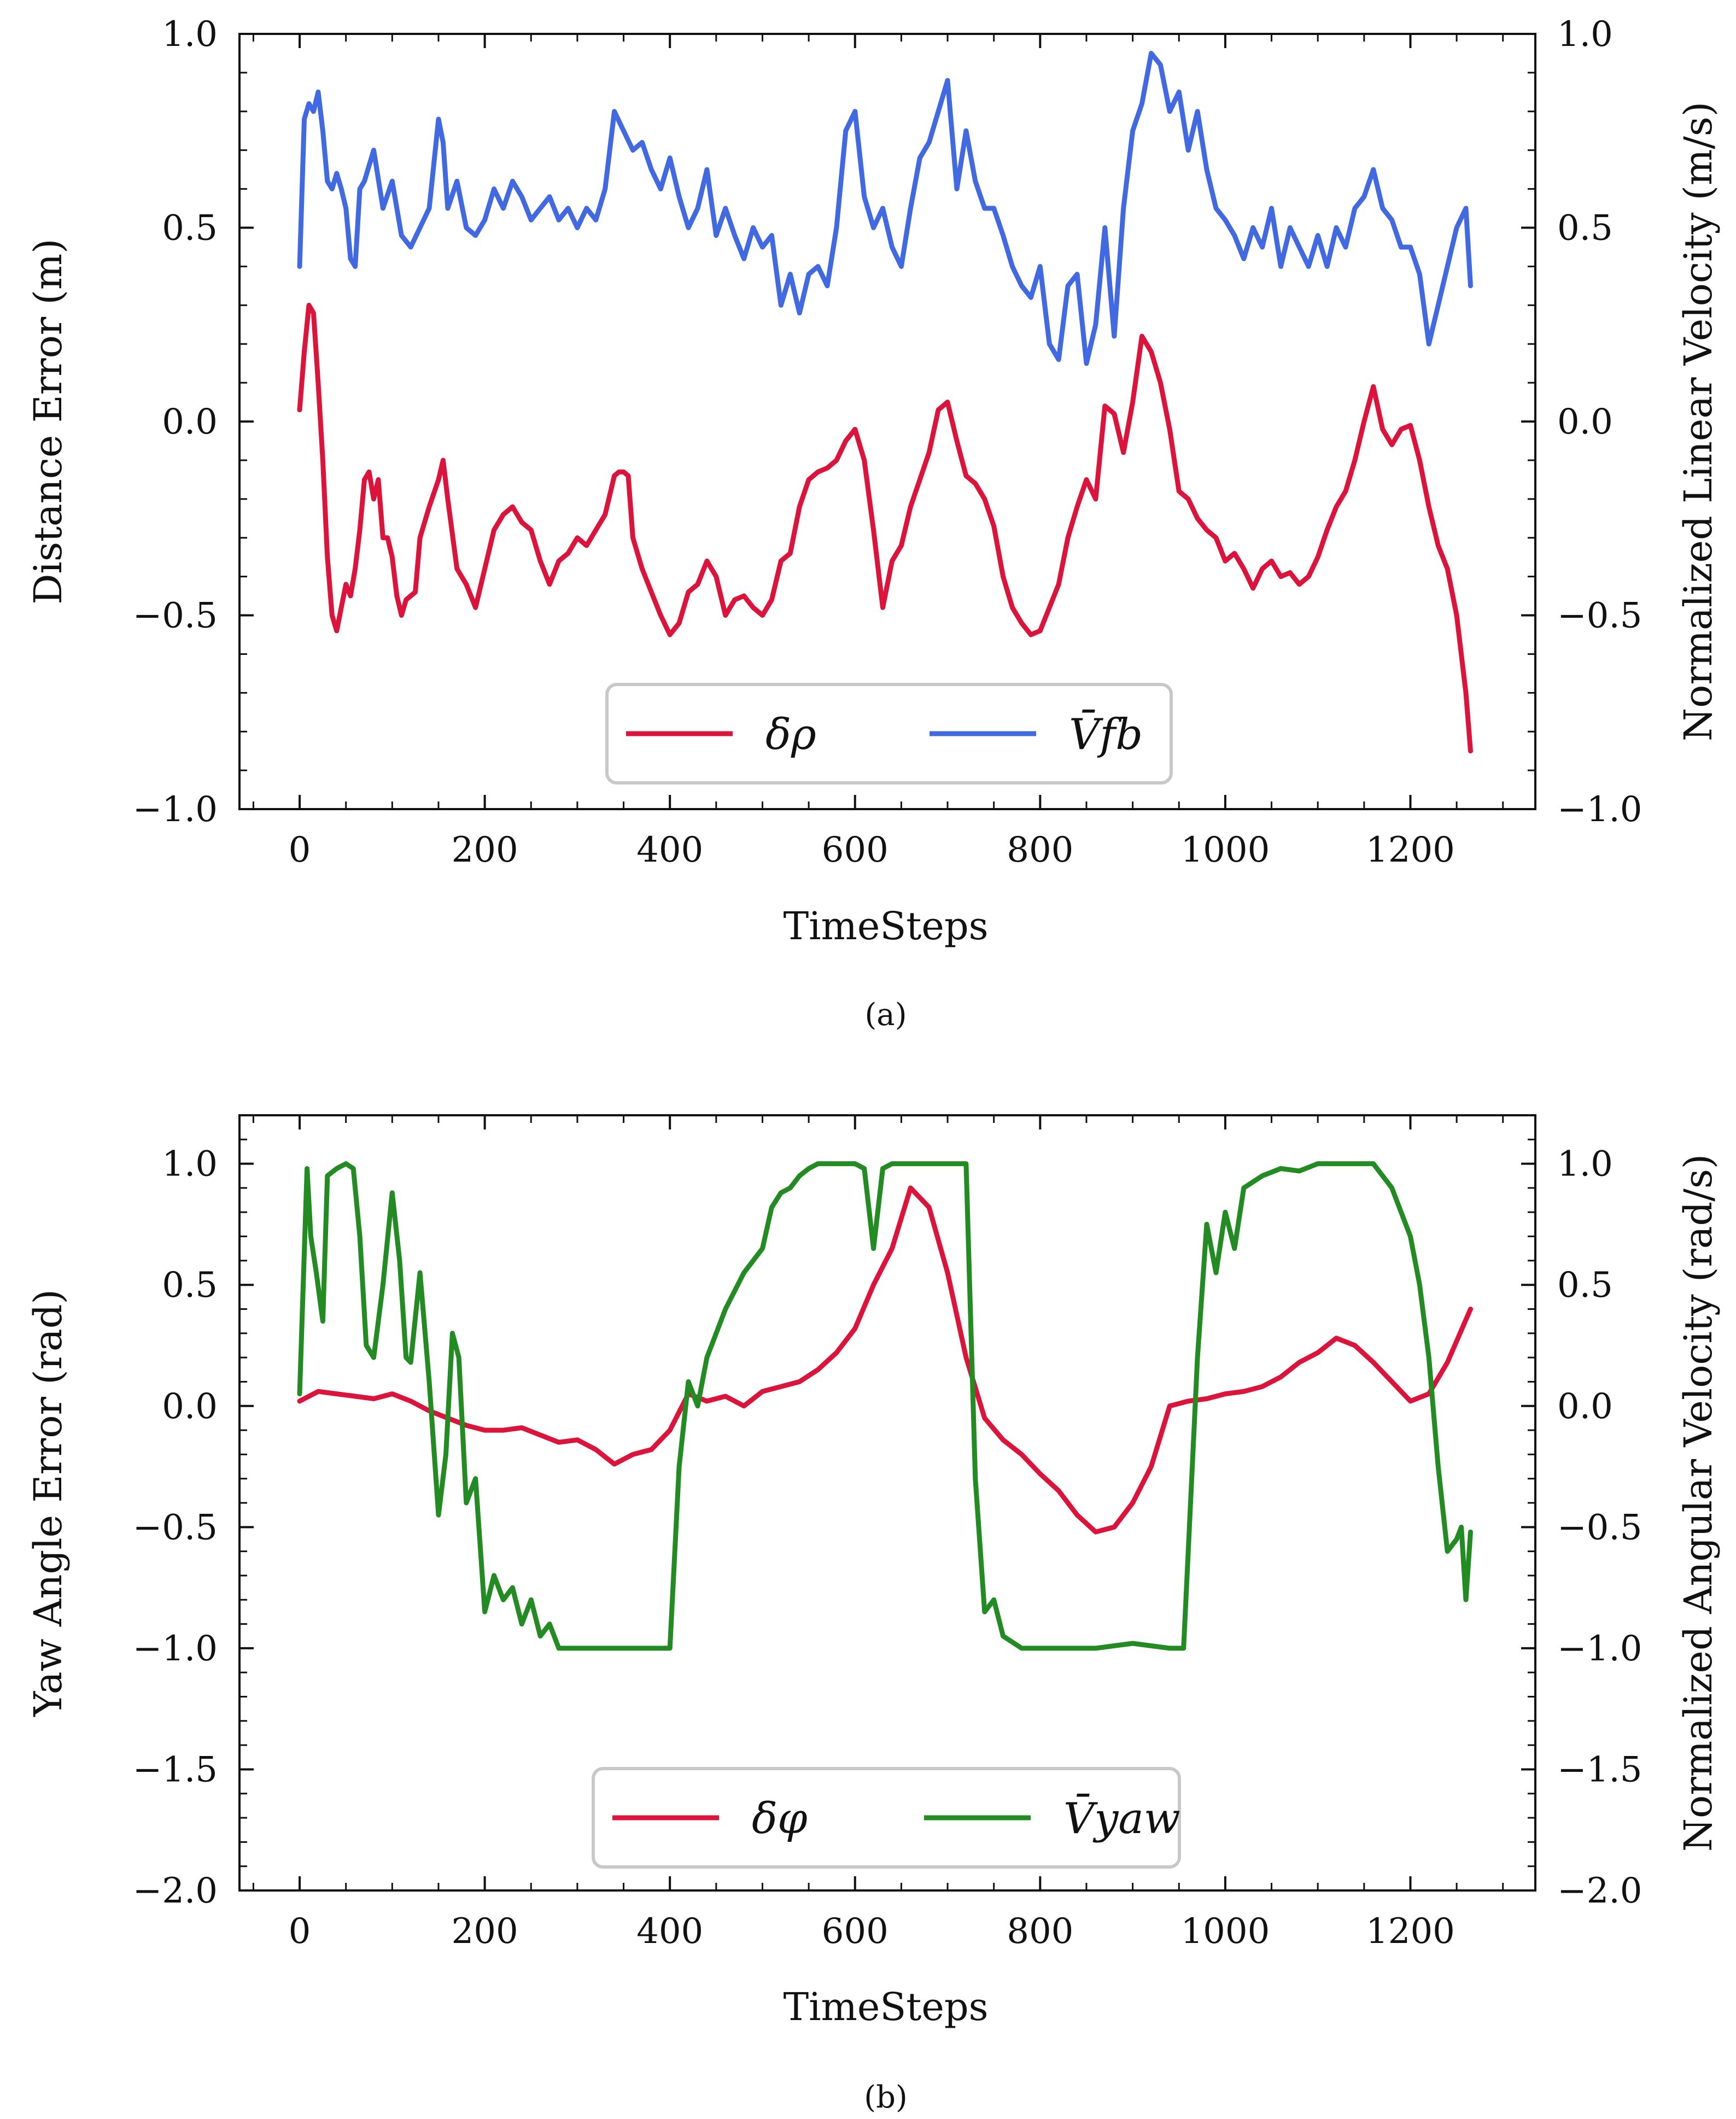  I want to click on panel-b-xlabel: TimeSteps, so click(885, 2007).